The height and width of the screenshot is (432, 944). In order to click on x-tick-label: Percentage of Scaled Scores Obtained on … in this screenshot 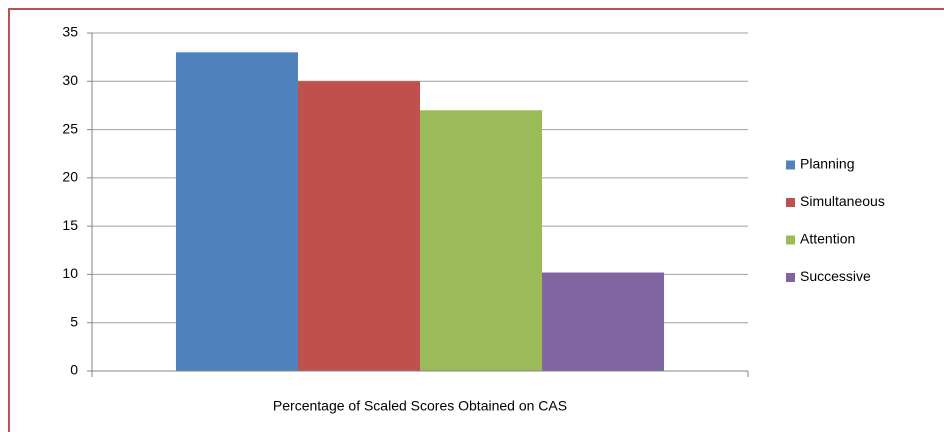, I will do `click(420, 406)`.